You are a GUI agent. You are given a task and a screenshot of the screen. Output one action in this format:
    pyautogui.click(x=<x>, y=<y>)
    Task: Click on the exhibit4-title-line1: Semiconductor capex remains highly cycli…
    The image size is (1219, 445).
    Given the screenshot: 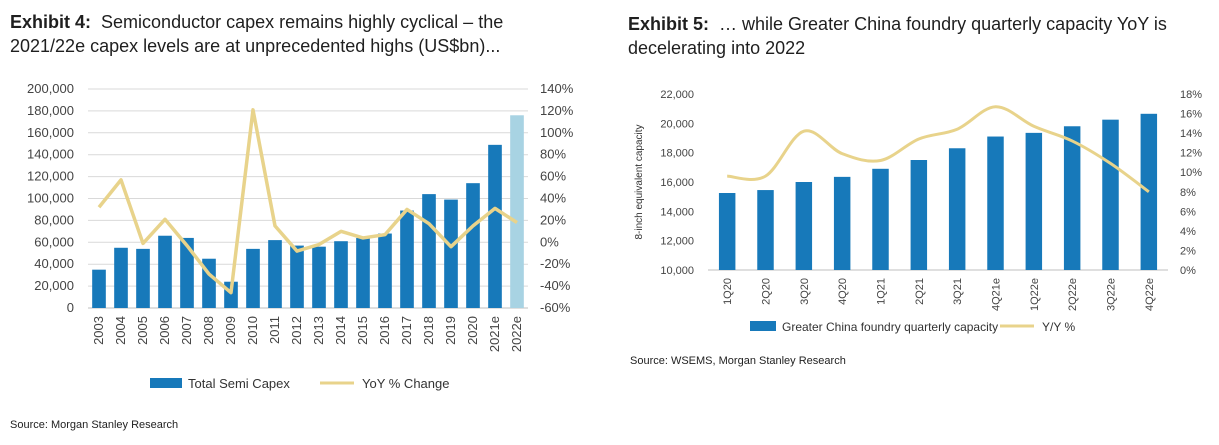 What is the action you would take?
    pyautogui.click(x=302, y=22)
    